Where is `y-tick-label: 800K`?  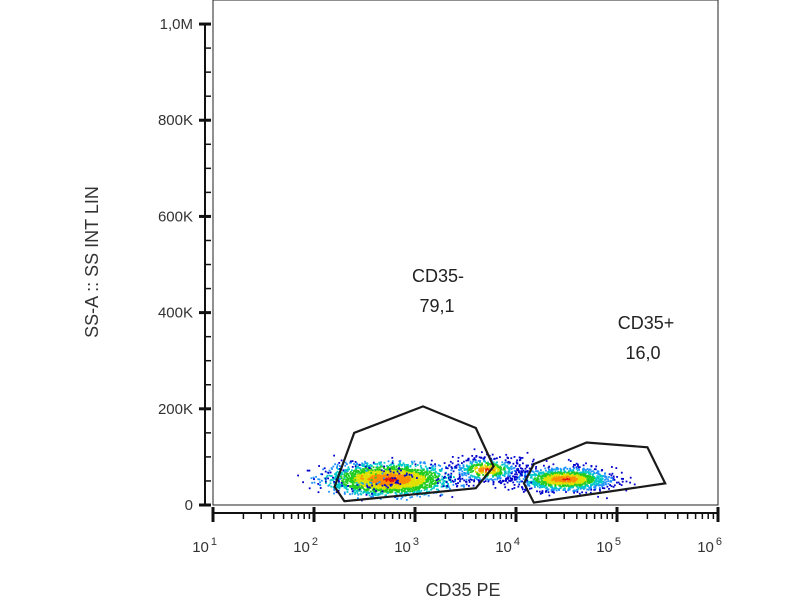
y-tick-label: 800K is located at coordinates (175, 120).